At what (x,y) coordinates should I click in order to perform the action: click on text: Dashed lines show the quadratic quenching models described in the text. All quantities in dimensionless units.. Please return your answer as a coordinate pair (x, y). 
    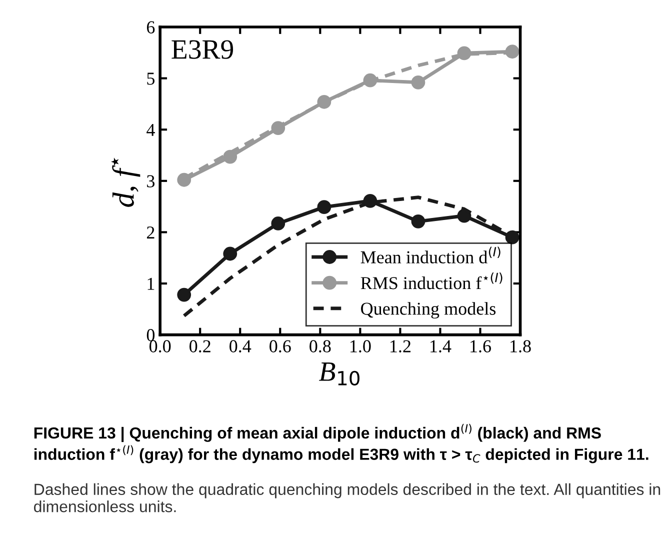
    Looking at the image, I should click on (347, 497).